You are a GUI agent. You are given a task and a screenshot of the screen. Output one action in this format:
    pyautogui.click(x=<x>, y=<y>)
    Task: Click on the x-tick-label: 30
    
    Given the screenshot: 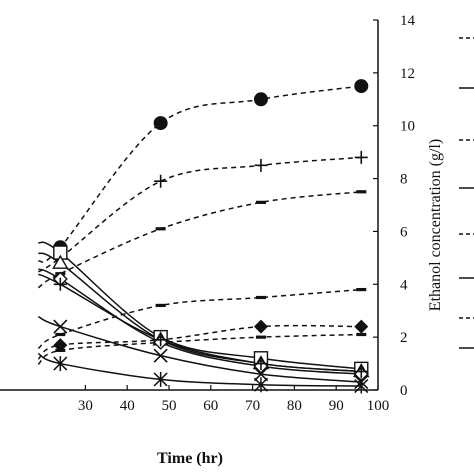 What is the action you would take?
    pyautogui.click(x=85, y=406)
    